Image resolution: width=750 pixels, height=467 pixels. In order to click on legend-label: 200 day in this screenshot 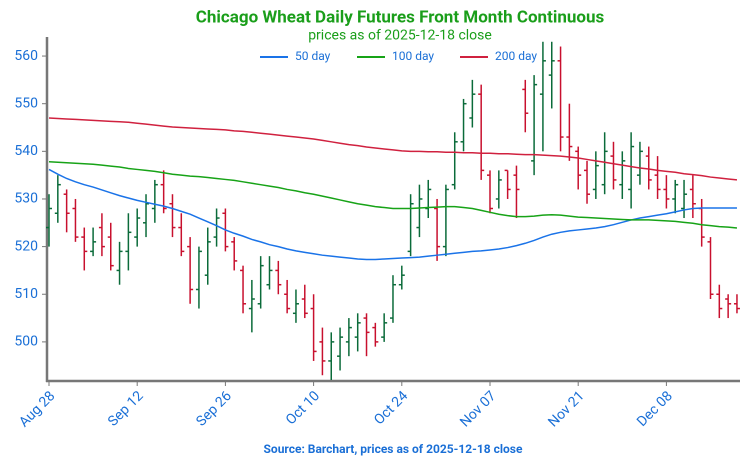, I will do `click(516, 56)`.